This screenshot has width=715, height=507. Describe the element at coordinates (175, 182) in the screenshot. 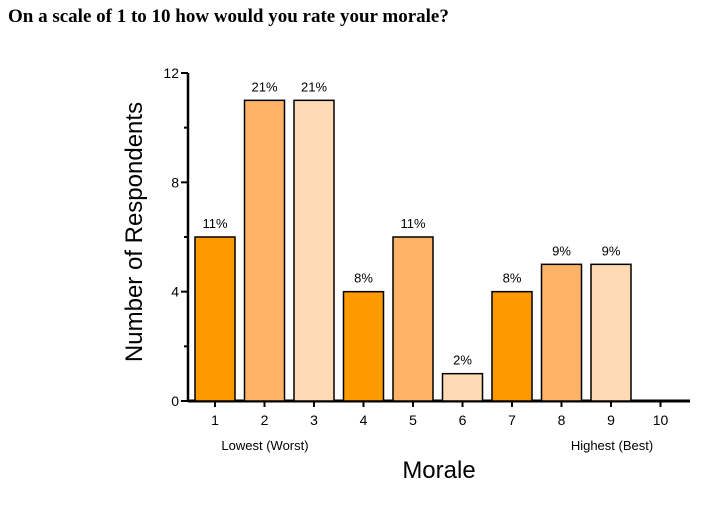

I see `y-tick-label: 8` at that location.